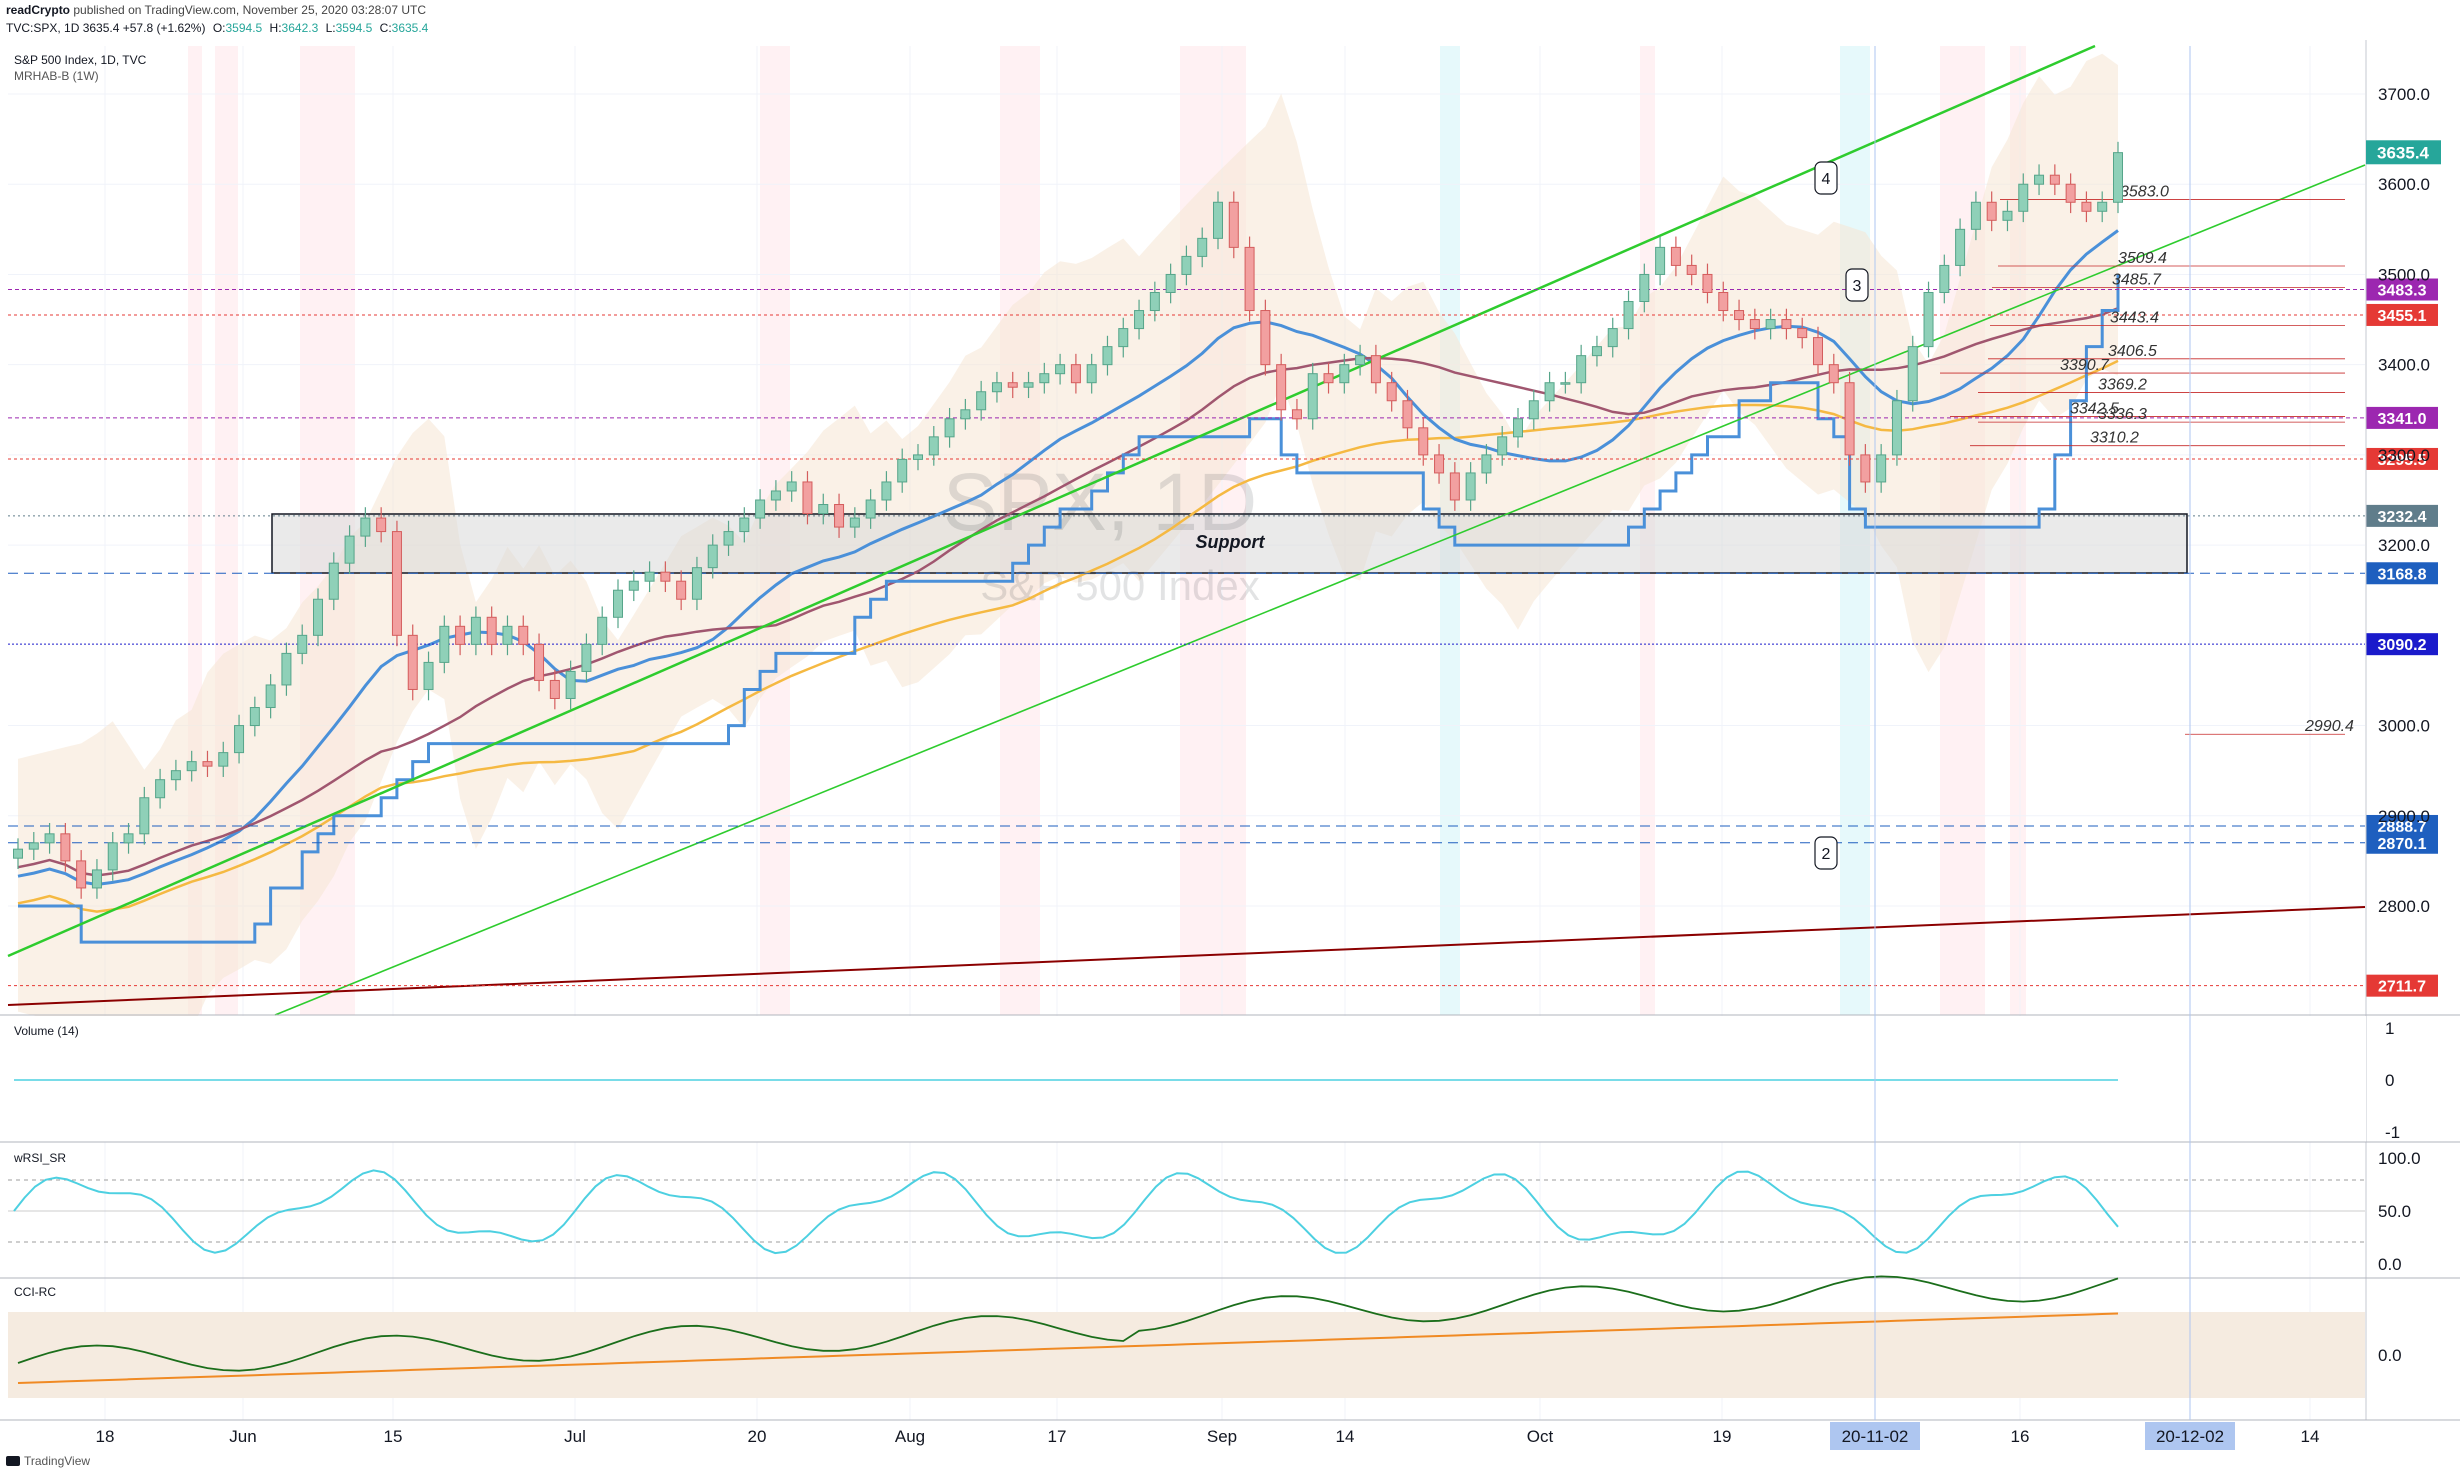  Describe the element at coordinates (2404, 274) in the screenshot. I see `price-tick-2: 3500.0` at that location.